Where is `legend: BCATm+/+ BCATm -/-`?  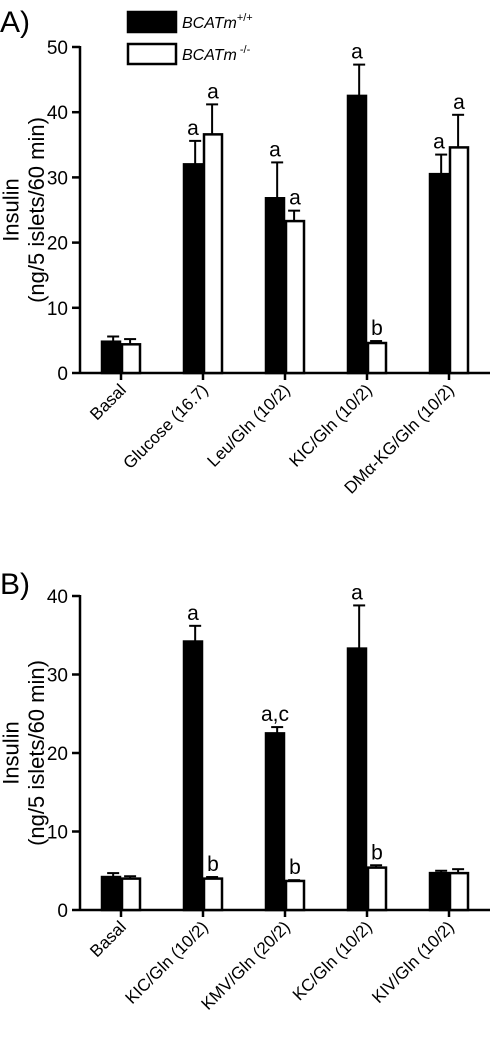
legend: BCATm+/+ BCATm -/- is located at coordinates (189, 38).